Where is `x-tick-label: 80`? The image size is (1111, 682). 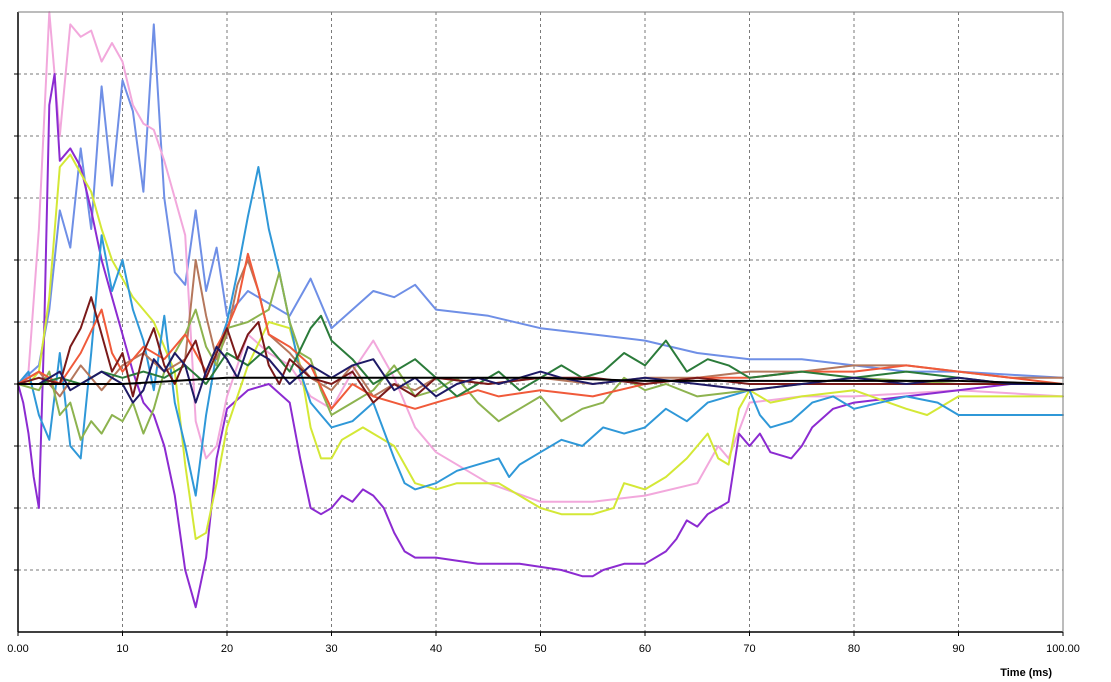
x-tick-label: 80 is located at coordinates (854, 649).